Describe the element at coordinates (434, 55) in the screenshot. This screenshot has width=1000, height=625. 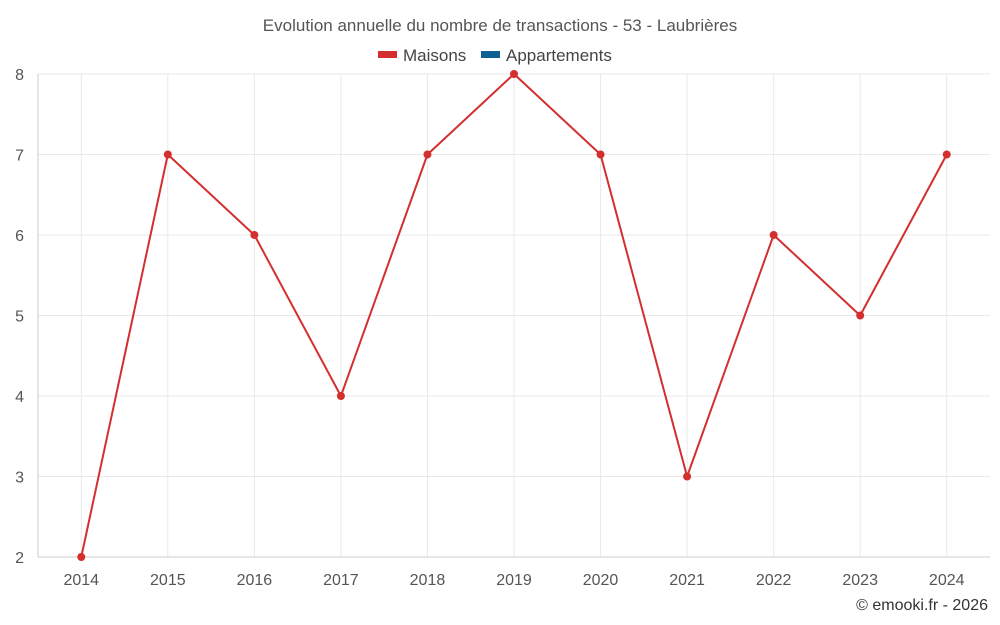
I see `legend-label-maisons: Maisons` at that location.